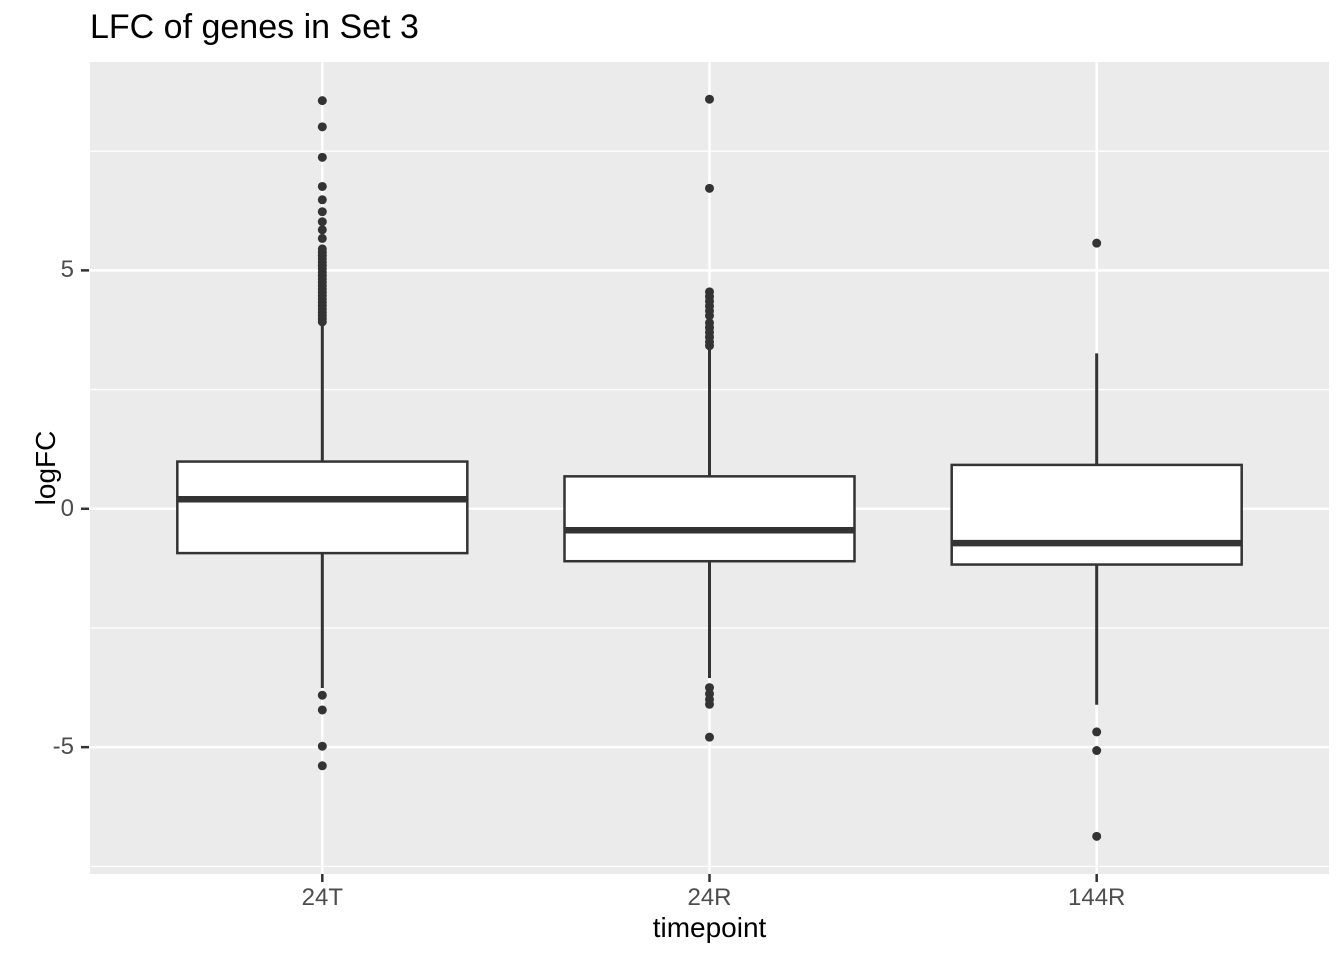 This screenshot has height=960, width=1344. What do you see at coordinates (63, 747) in the screenshot?
I see `y-tick-label: -5` at bounding box center [63, 747].